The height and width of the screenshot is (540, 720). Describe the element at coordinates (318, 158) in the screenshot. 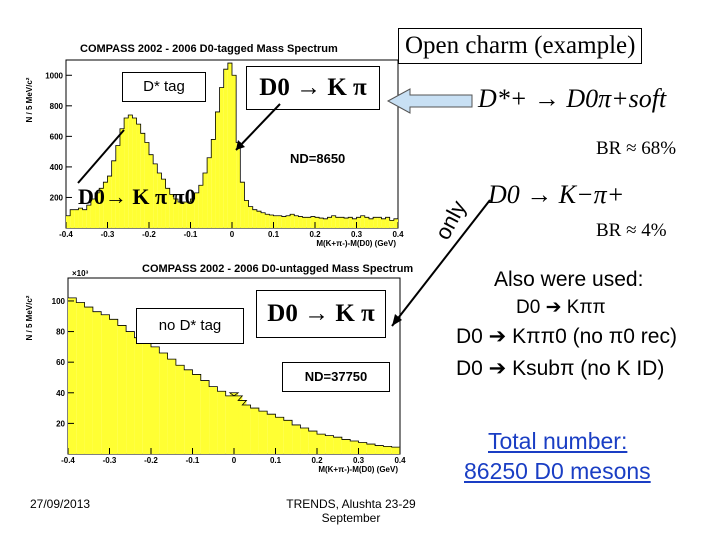

I see `top-nd-label: ND=8650` at that location.